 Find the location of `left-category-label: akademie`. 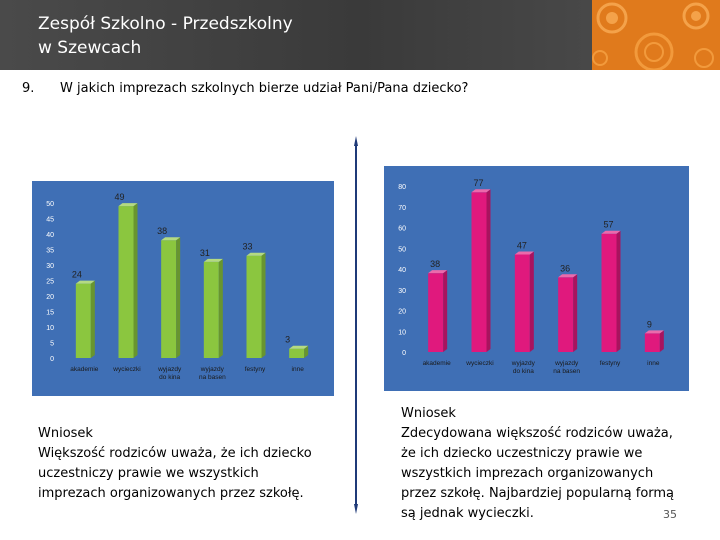

left-category-label: akademie is located at coordinates (84, 369).